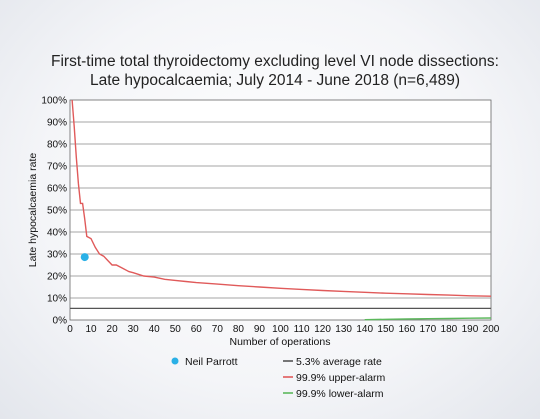 The height and width of the screenshot is (419, 540). What do you see at coordinates (175, 361) in the screenshot?
I see `legend-dot` at bounding box center [175, 361].